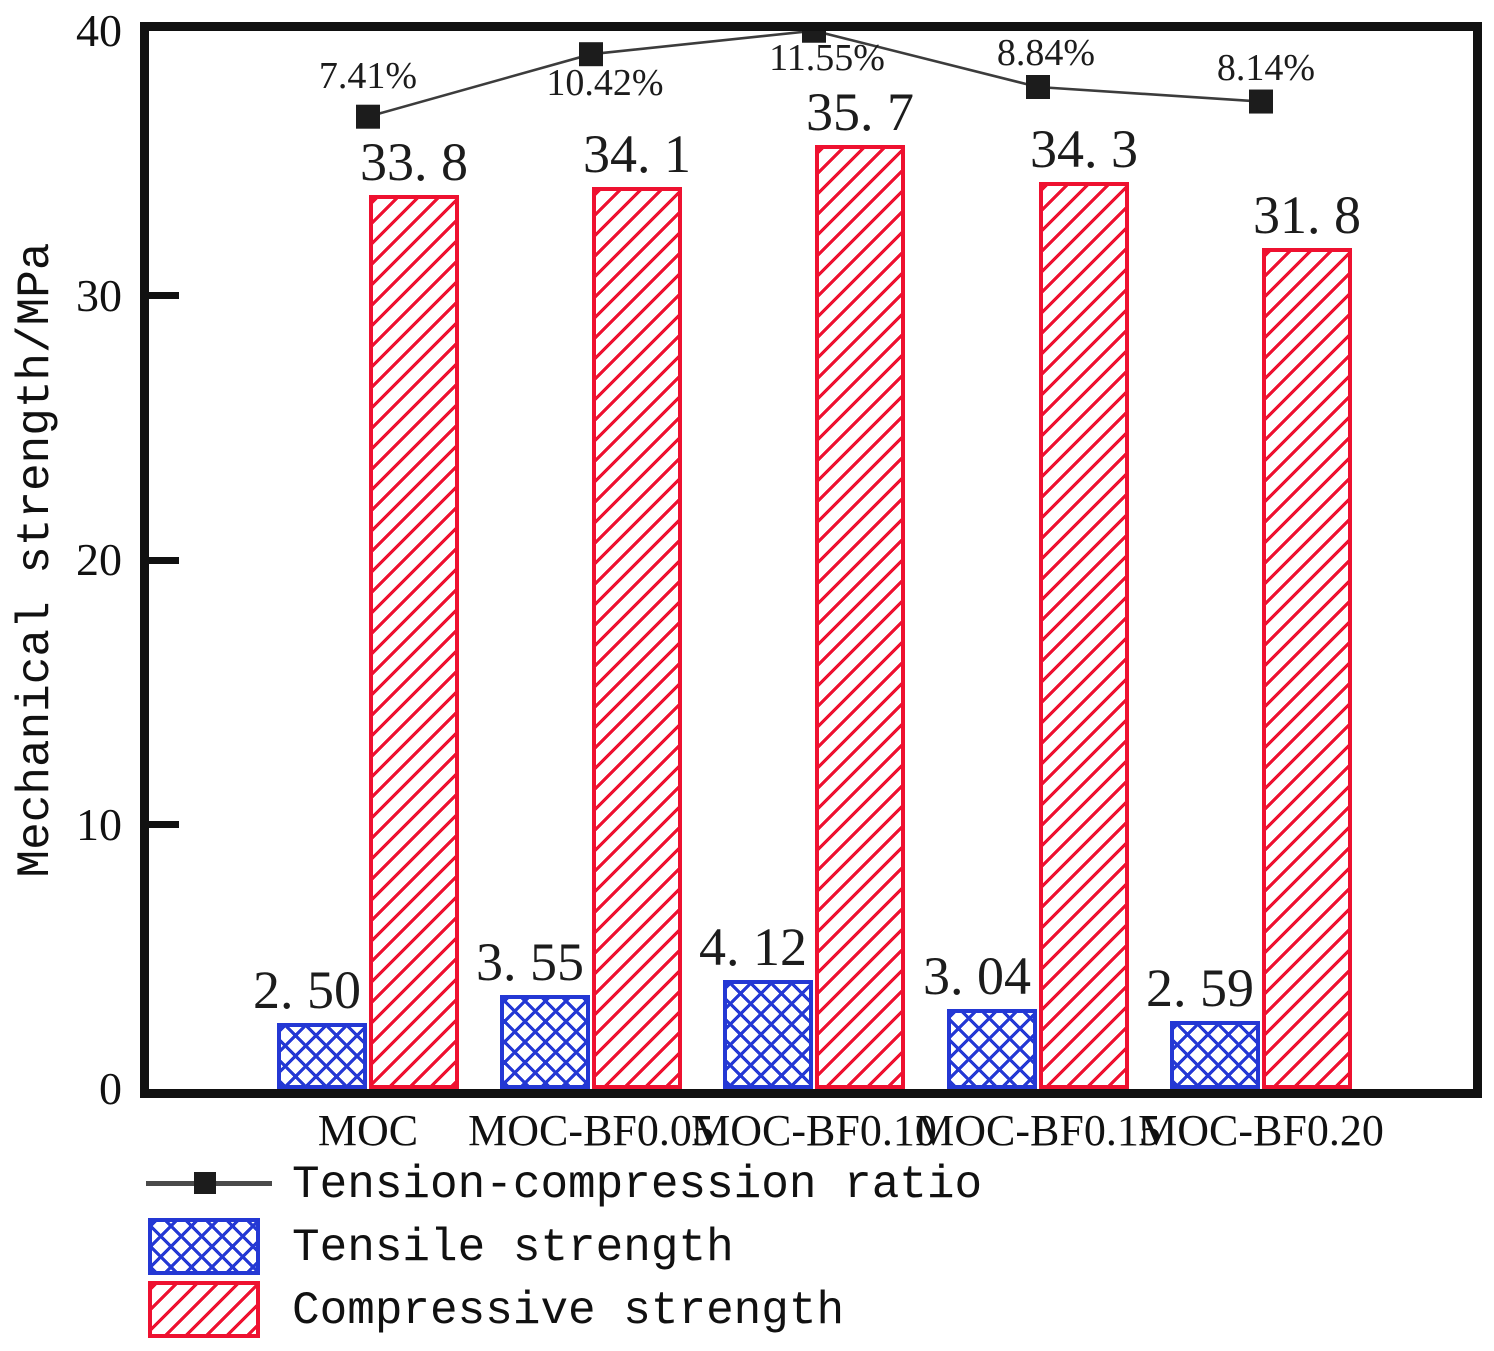 The width and height of the screenshot is (1494, 1351). What do you see at coordinates (1261, 1130) in the screenshot?
I see `x-category-label-MOC-BF0.20: MOC-BF0.20` at bounding box center [1261, 1130].